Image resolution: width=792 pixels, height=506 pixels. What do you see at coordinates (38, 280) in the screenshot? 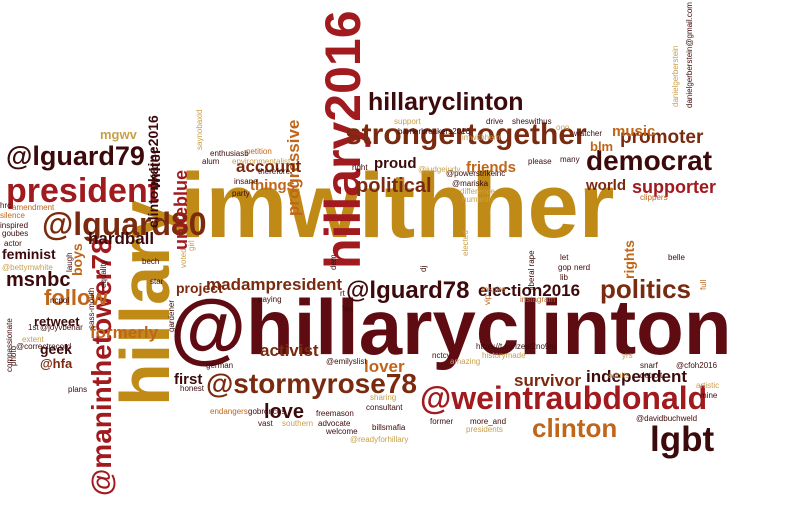
I see `word-msnbc: msnbc` at bounding box center [38, 280].